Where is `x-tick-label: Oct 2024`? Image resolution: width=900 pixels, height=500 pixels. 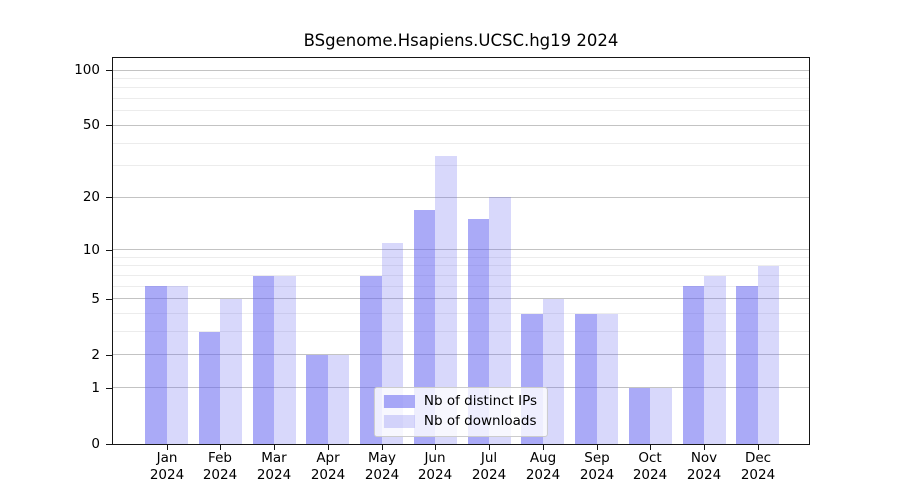
x-tick-label: Oct 2024 is located at coordinates (650, 467).